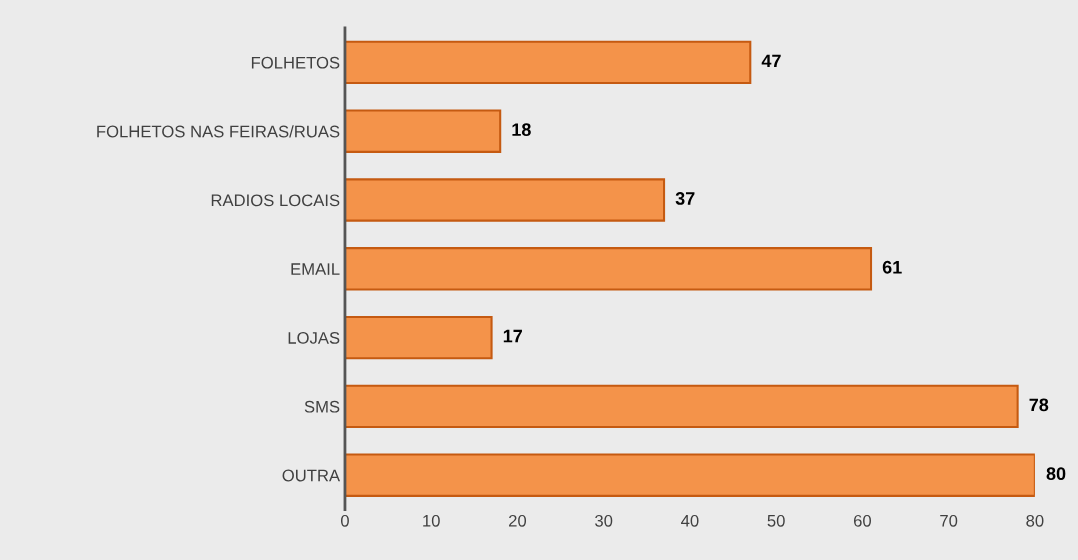  Describe the element at coordinates (771, 61) in the screenshot. I see `data-label: 47` at that location.